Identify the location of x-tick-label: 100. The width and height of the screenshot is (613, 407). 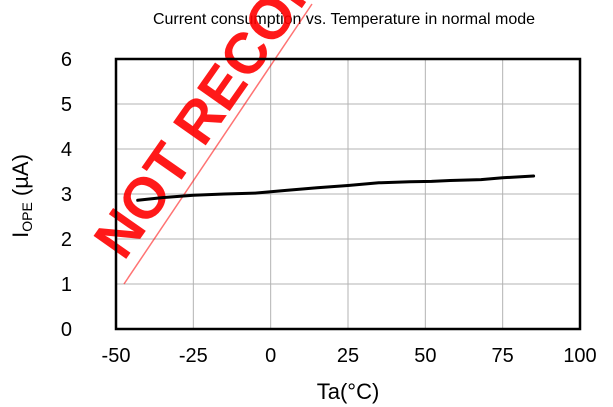
(579, 356).